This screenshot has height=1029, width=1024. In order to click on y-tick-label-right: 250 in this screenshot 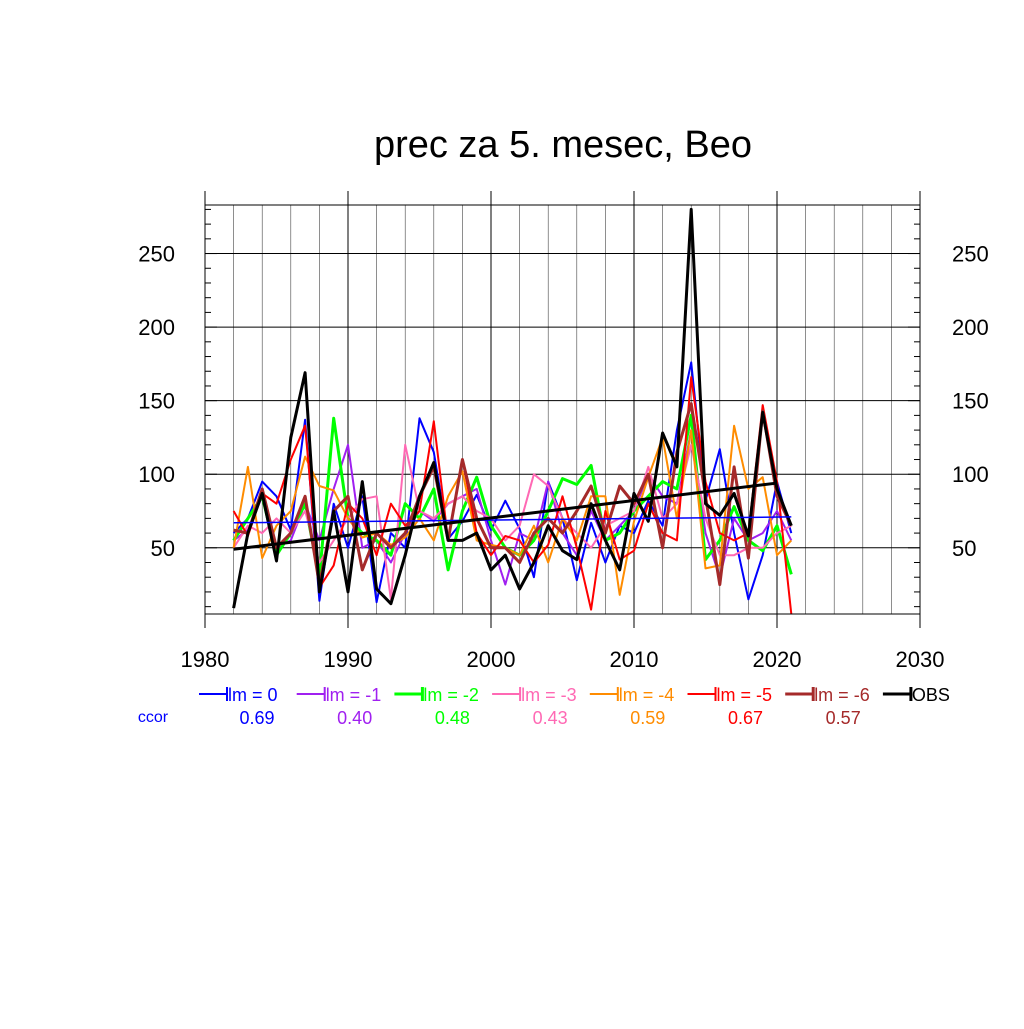, I will do `click(970, 254)`.